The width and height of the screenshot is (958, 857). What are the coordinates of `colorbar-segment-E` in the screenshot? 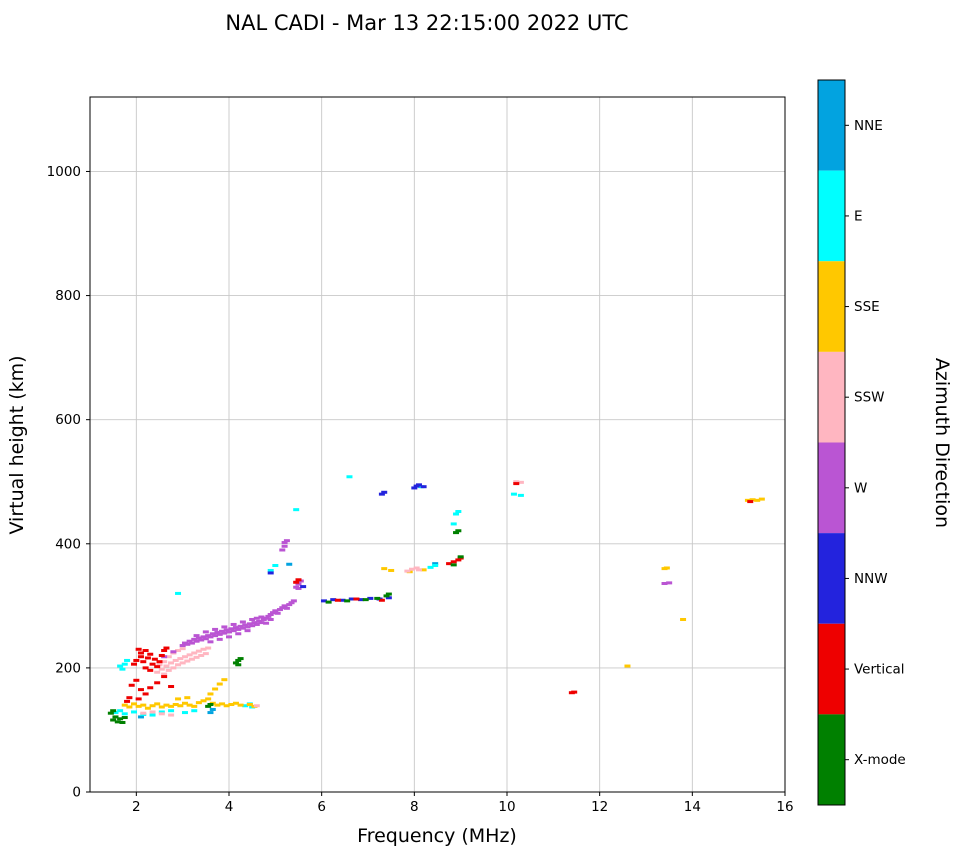 It's located at (831, 216).